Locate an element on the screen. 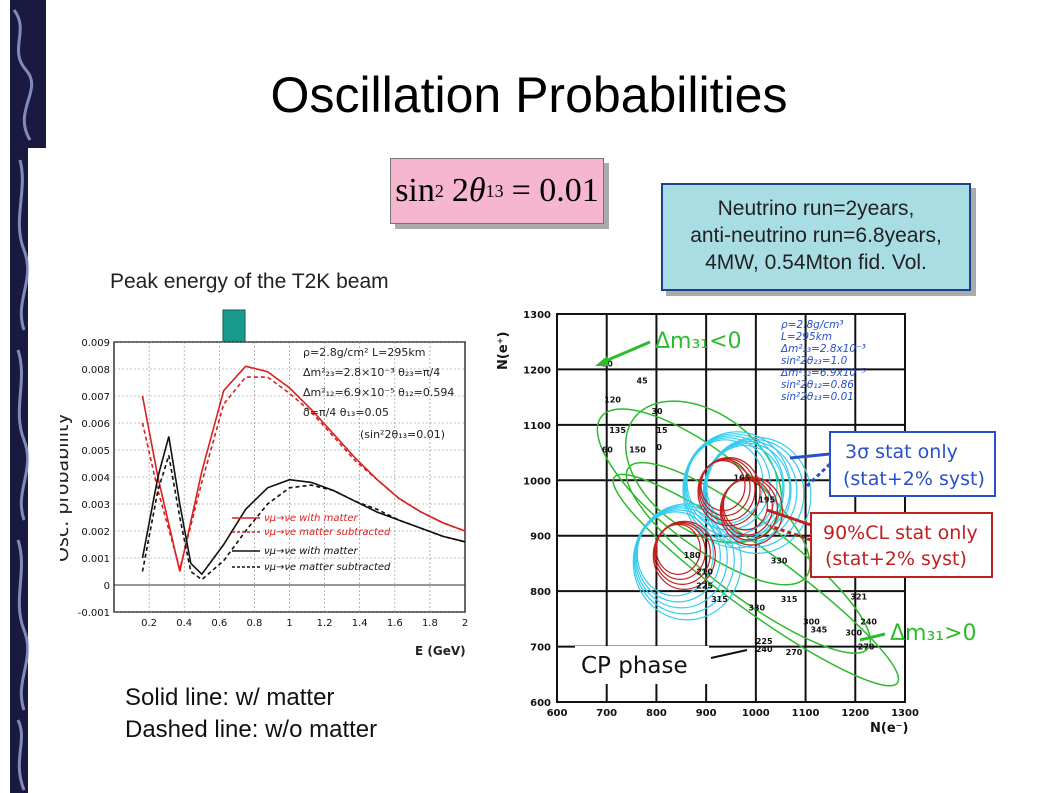  cp-phase-point-label: 345 is located at coordinates (819, 630).